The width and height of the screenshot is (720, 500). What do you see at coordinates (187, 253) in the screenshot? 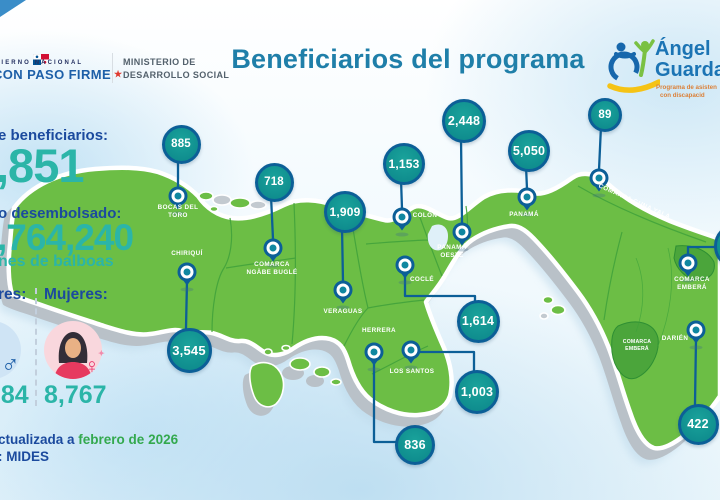
I see `label-chiriqui: CHIRIQUÍ` at bounding box center [187, 253].